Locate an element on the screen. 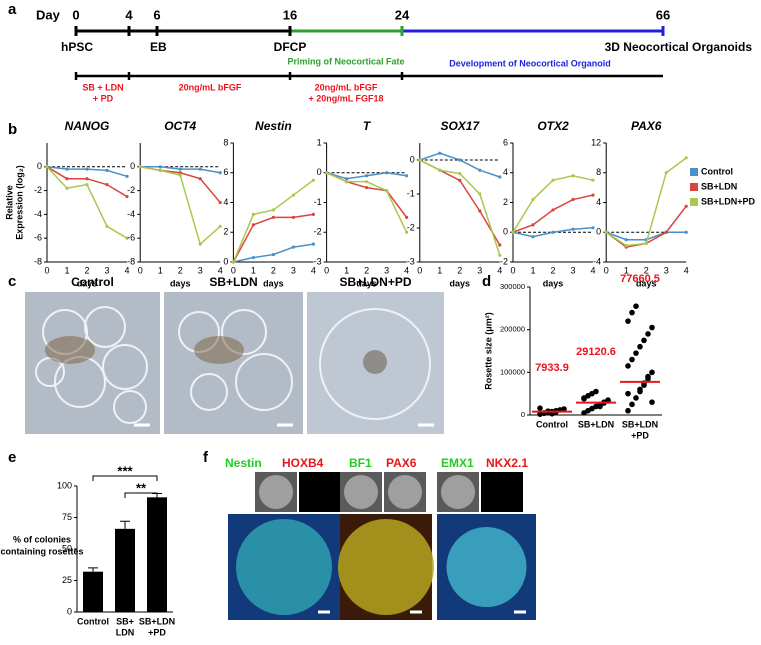 The height and width of the screenshot is (645, 761). y-label: % of colonies is located at coordinates (42, 539).